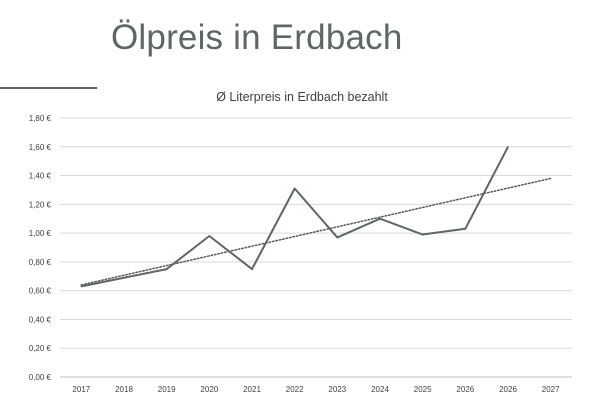 Image resolution: width=599 pixels, height=411 pixels. What do you see at coordinates (380, 389) in the screenshot?
I see `x-tick-label: 2024` at bounding box center [380, 389].